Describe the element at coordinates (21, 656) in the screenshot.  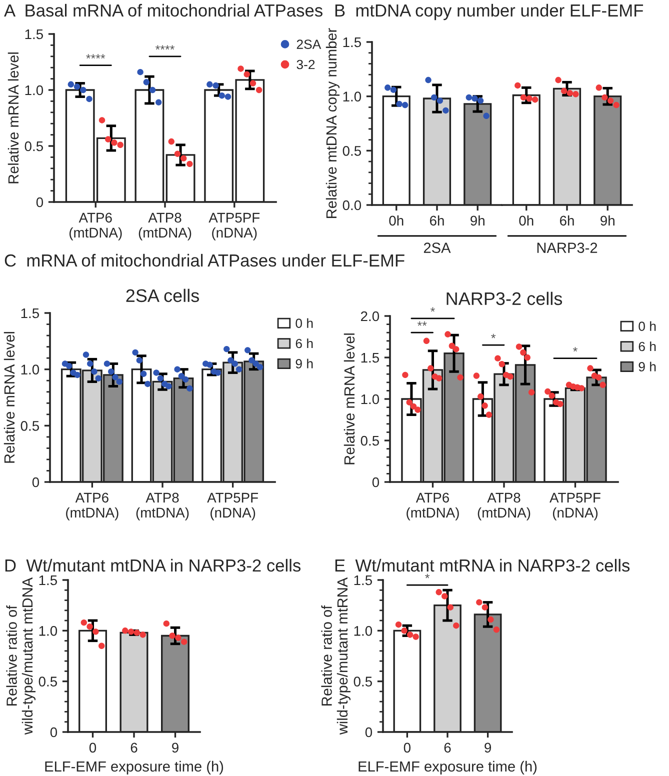
I see `y-axis-title: Relative ratio of wild-type/mutant mtDNA` at that location.